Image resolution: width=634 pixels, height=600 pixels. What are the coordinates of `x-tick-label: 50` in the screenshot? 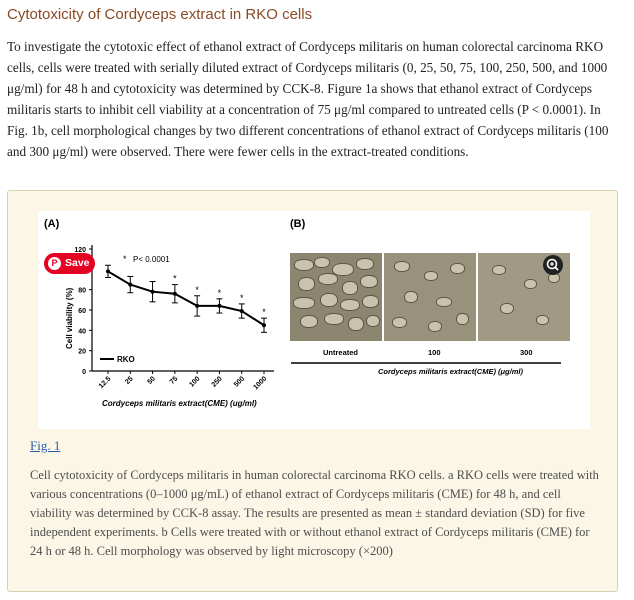 It's located at (152, 380).